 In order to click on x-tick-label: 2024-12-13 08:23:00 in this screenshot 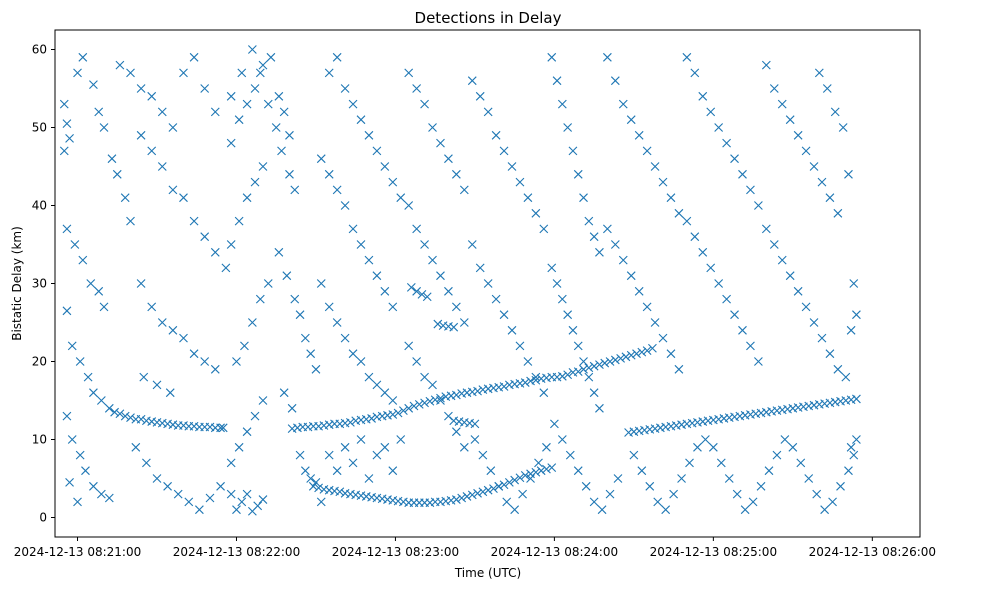, I will do `click(395, 552)`.